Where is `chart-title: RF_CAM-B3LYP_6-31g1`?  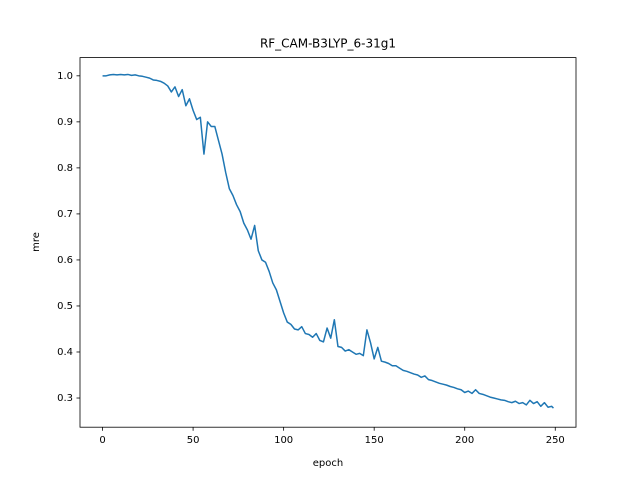
chart-title: RF_CAM-B3LYP_6-31g1 is located at coordinates (328, 44).